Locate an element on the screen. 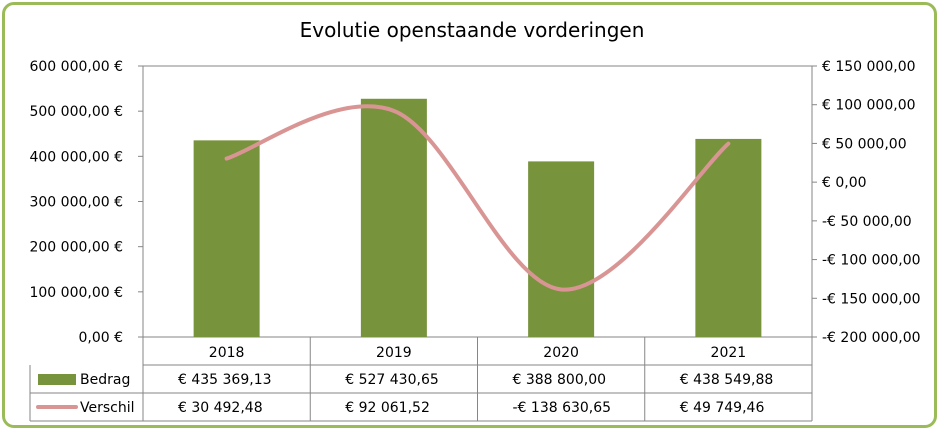 The width and height of the screenshot is (945, 435). table-value-bedrag: € 388 800,00 is located at coordinates (560, 380).